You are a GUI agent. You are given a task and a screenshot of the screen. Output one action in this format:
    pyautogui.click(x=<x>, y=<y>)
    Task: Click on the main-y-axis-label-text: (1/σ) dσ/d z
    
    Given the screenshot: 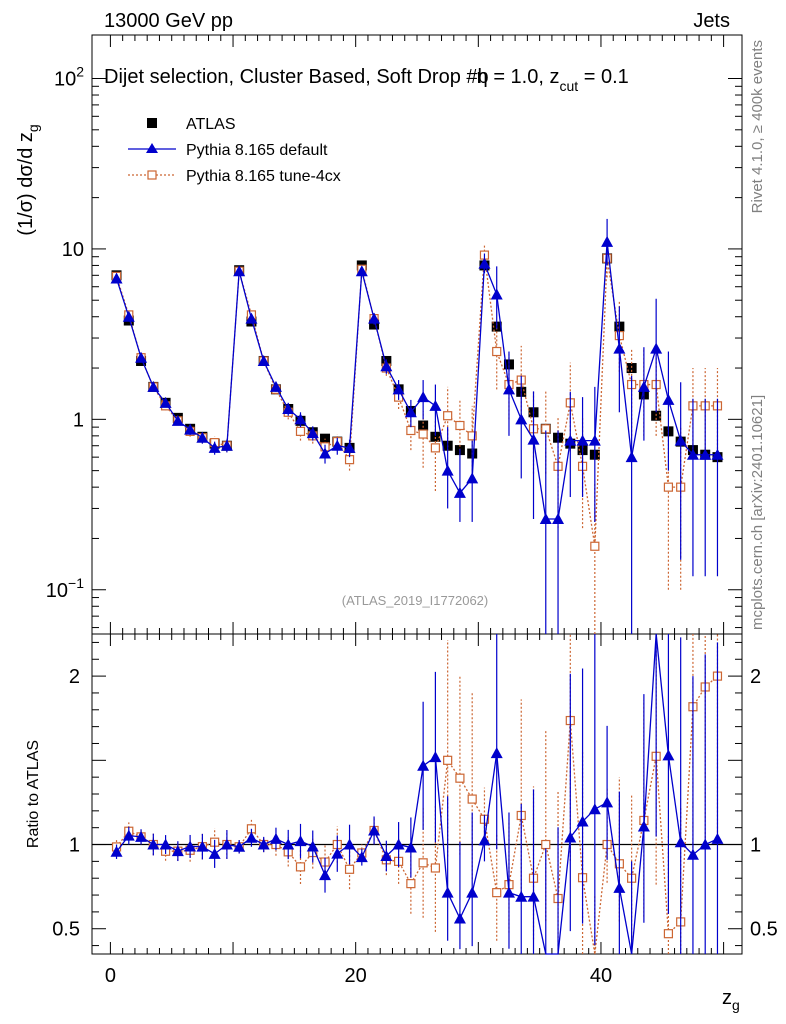 What is the action you would take?
    pyautogui.click(x=26, y=184)
    